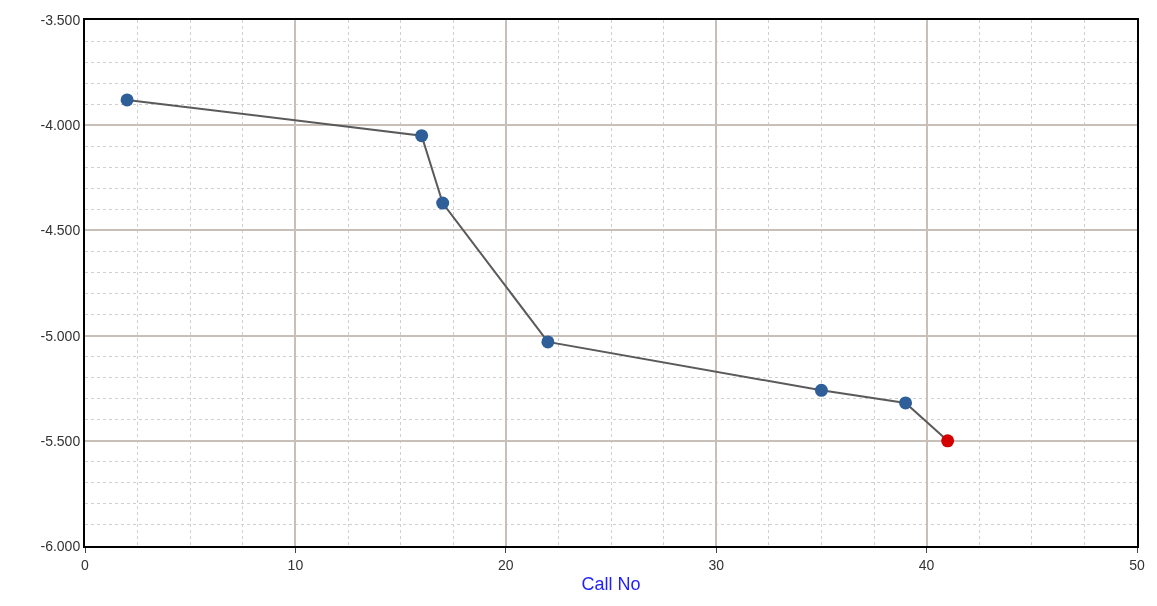  Describe the element at coordinates (60, 19) in the screenshot. I see `y-tick-label: -3.500` at that location.